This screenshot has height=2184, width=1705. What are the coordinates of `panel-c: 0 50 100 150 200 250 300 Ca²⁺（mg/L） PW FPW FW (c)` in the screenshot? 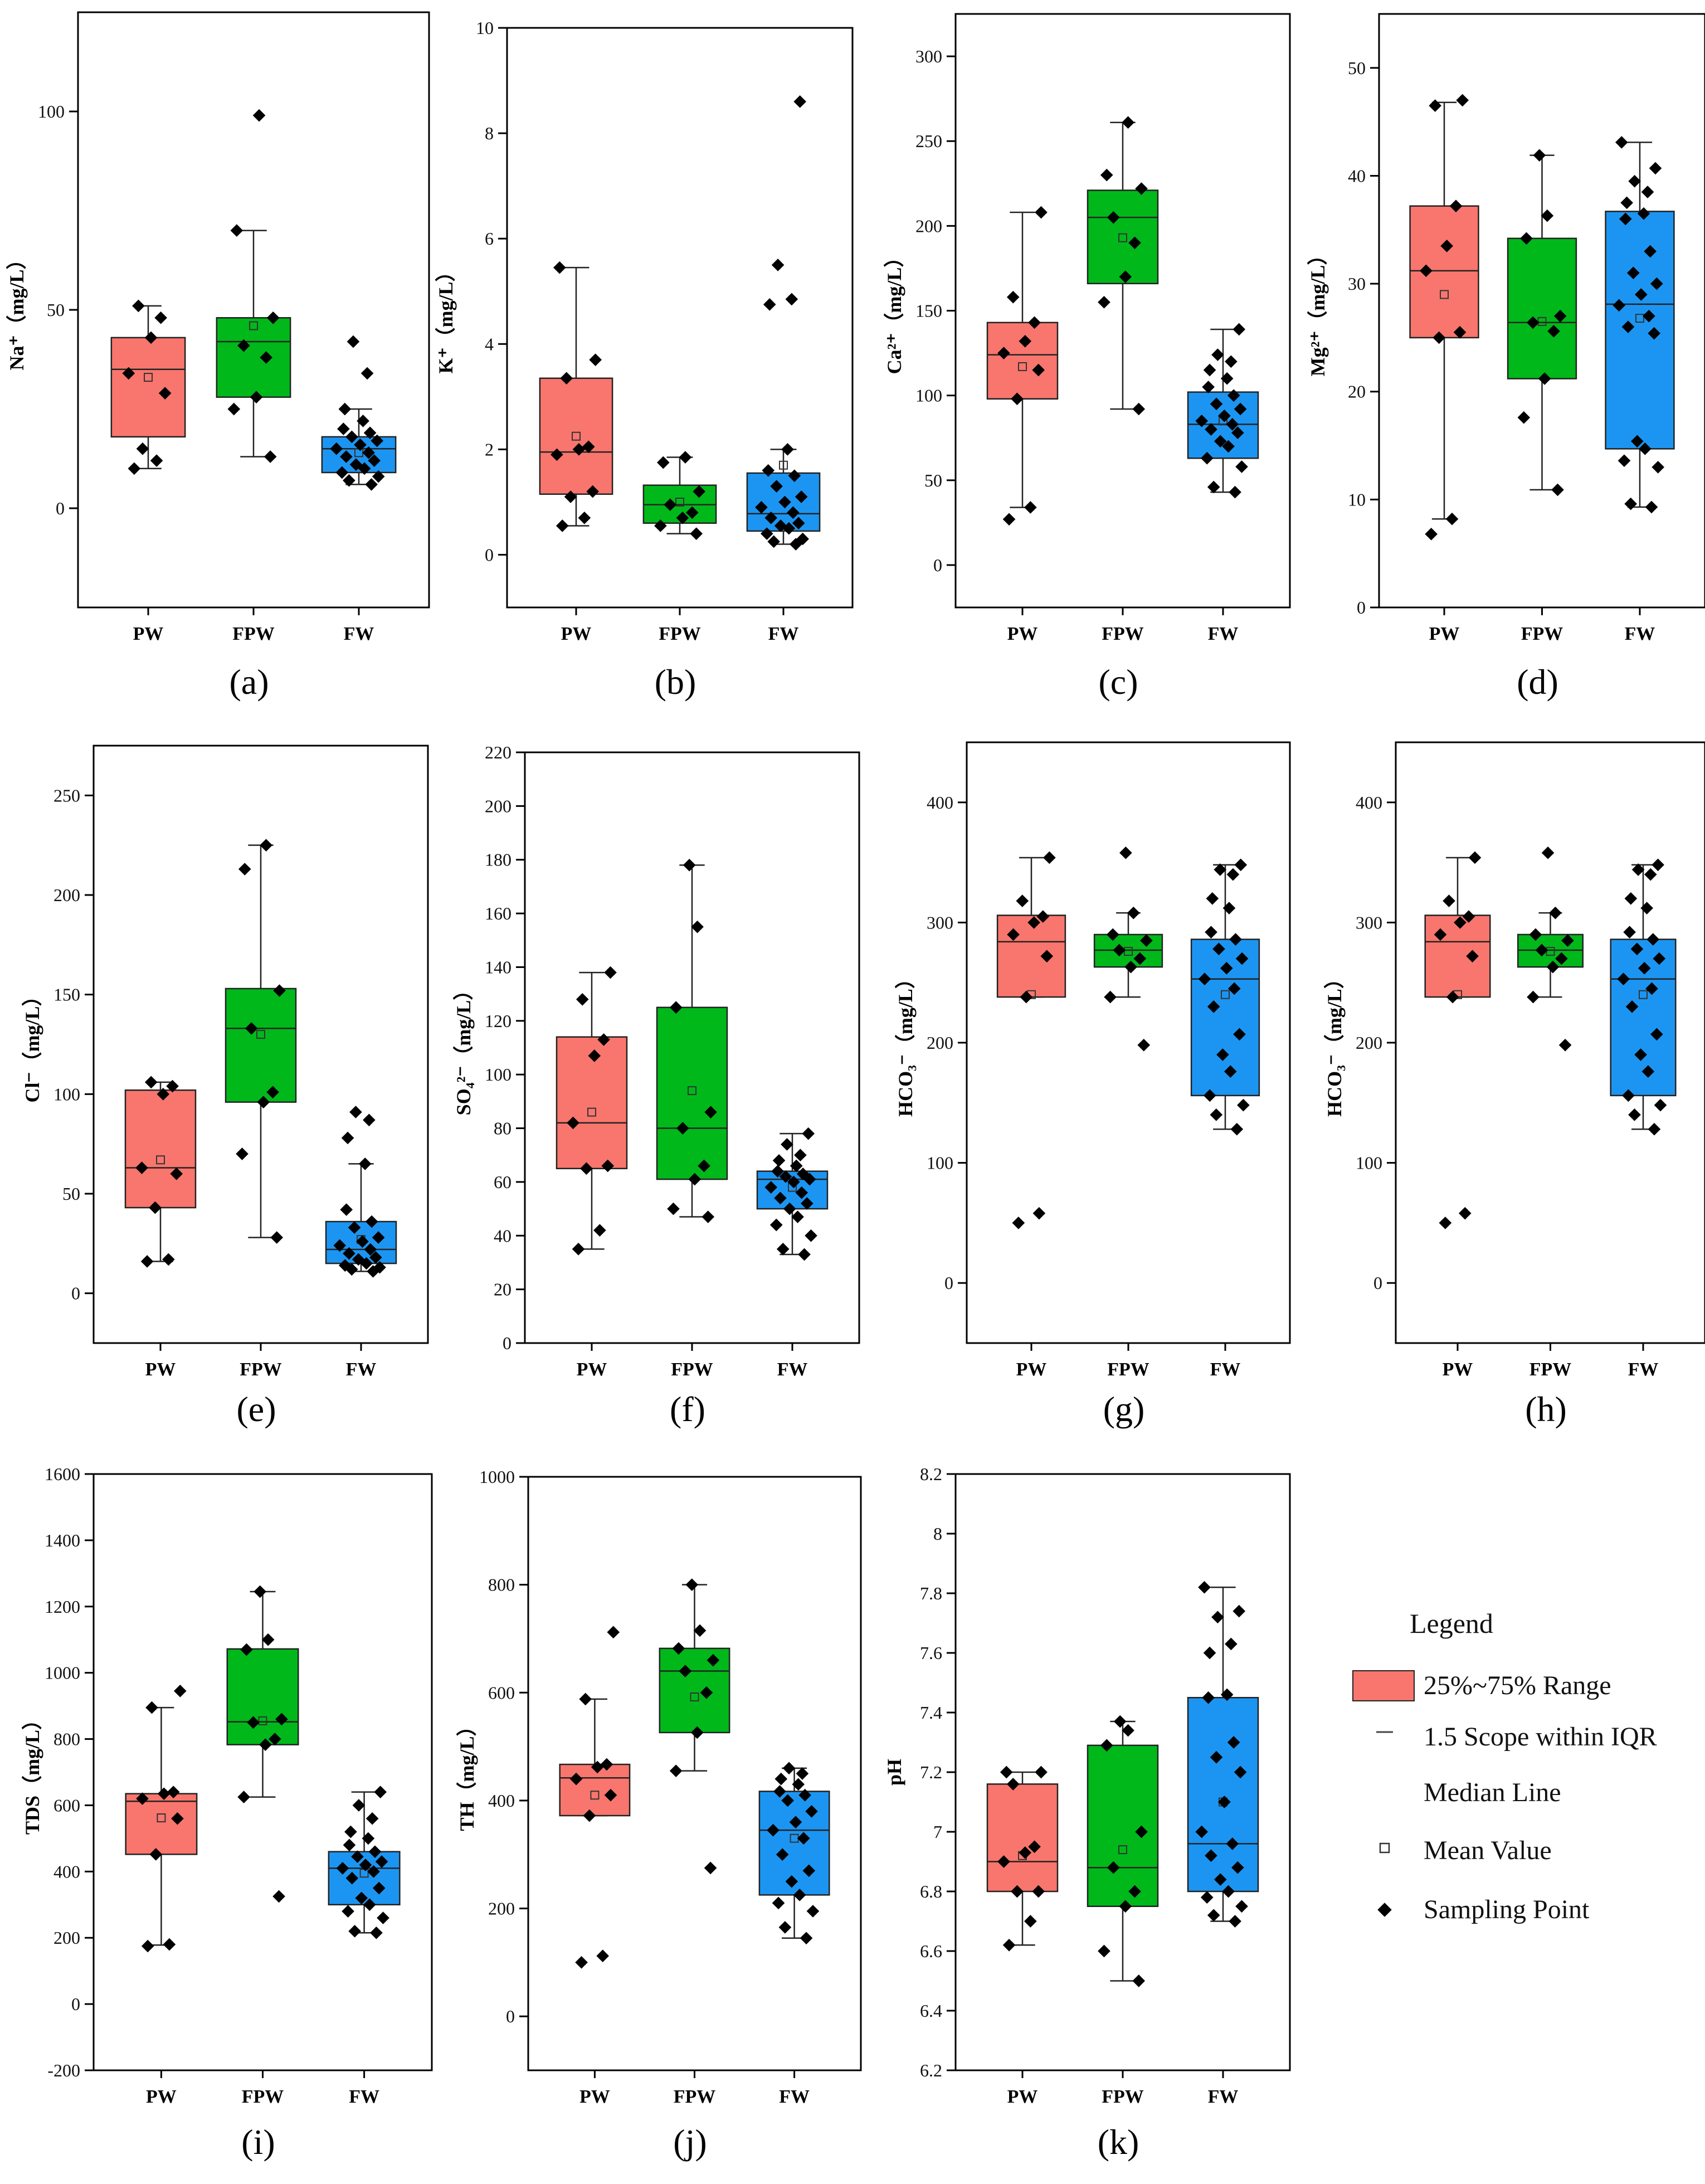 It's located at (1087, 358).